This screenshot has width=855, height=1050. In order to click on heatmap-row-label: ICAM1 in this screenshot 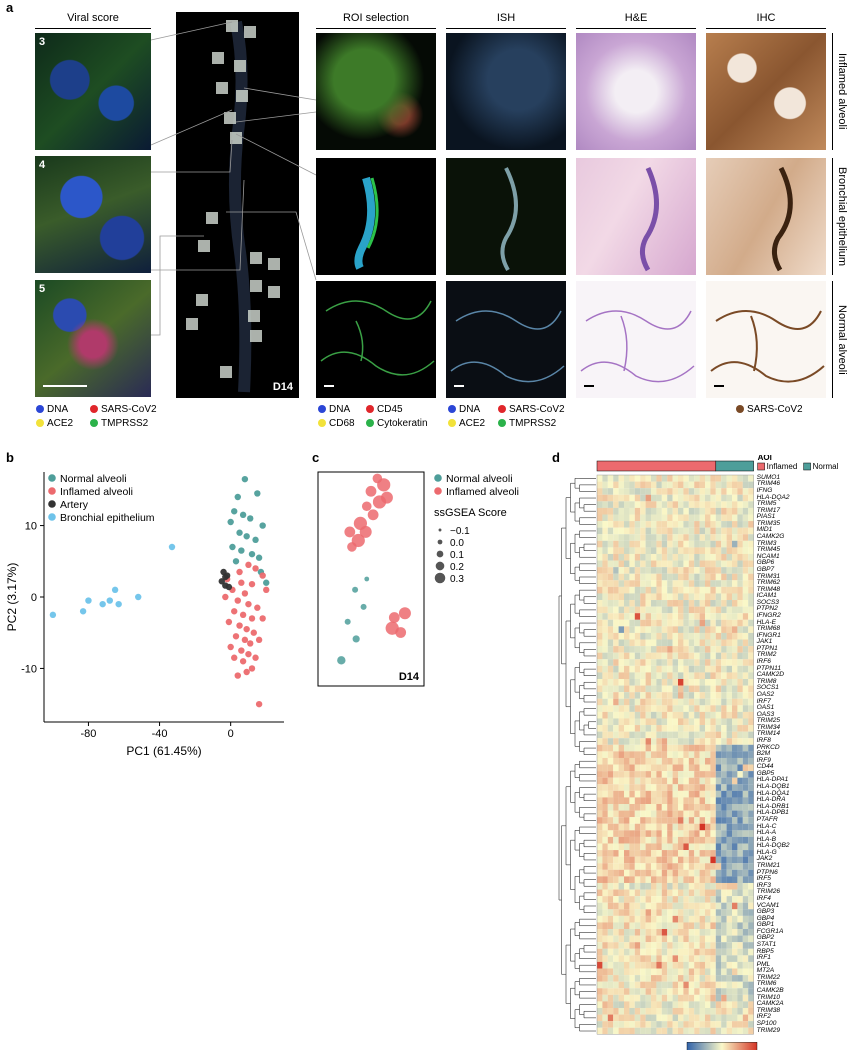, I will do `click(766, 596)`.